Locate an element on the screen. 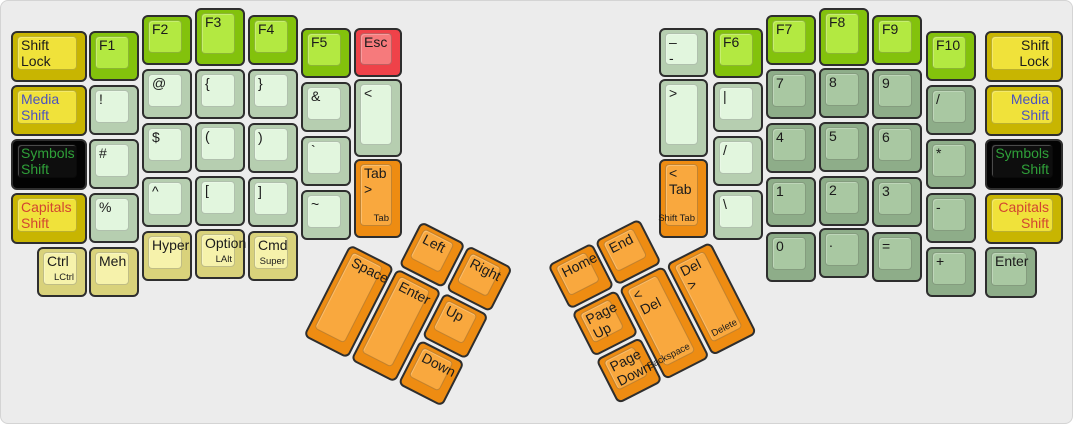 This screenshot has width=1073, height=424. key-at: @ is located at coordinates (167, 94).